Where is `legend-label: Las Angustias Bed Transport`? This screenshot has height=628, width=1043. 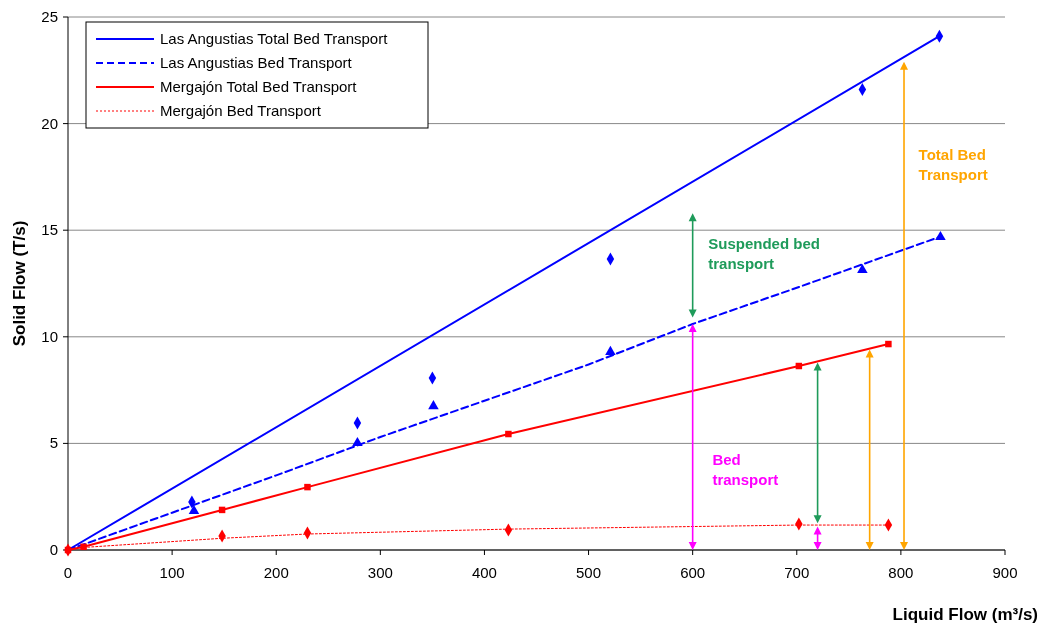
legend-label: Las Angustias Bed Transport is located at coordinates (256, 62).